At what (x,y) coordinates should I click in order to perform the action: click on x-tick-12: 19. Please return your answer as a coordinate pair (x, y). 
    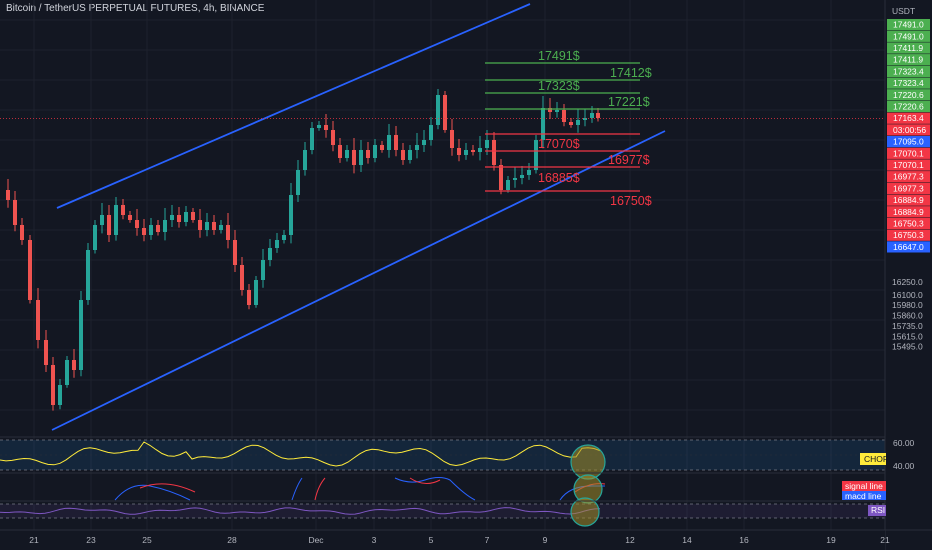
    Looking at the image, I should click on (831, 540).